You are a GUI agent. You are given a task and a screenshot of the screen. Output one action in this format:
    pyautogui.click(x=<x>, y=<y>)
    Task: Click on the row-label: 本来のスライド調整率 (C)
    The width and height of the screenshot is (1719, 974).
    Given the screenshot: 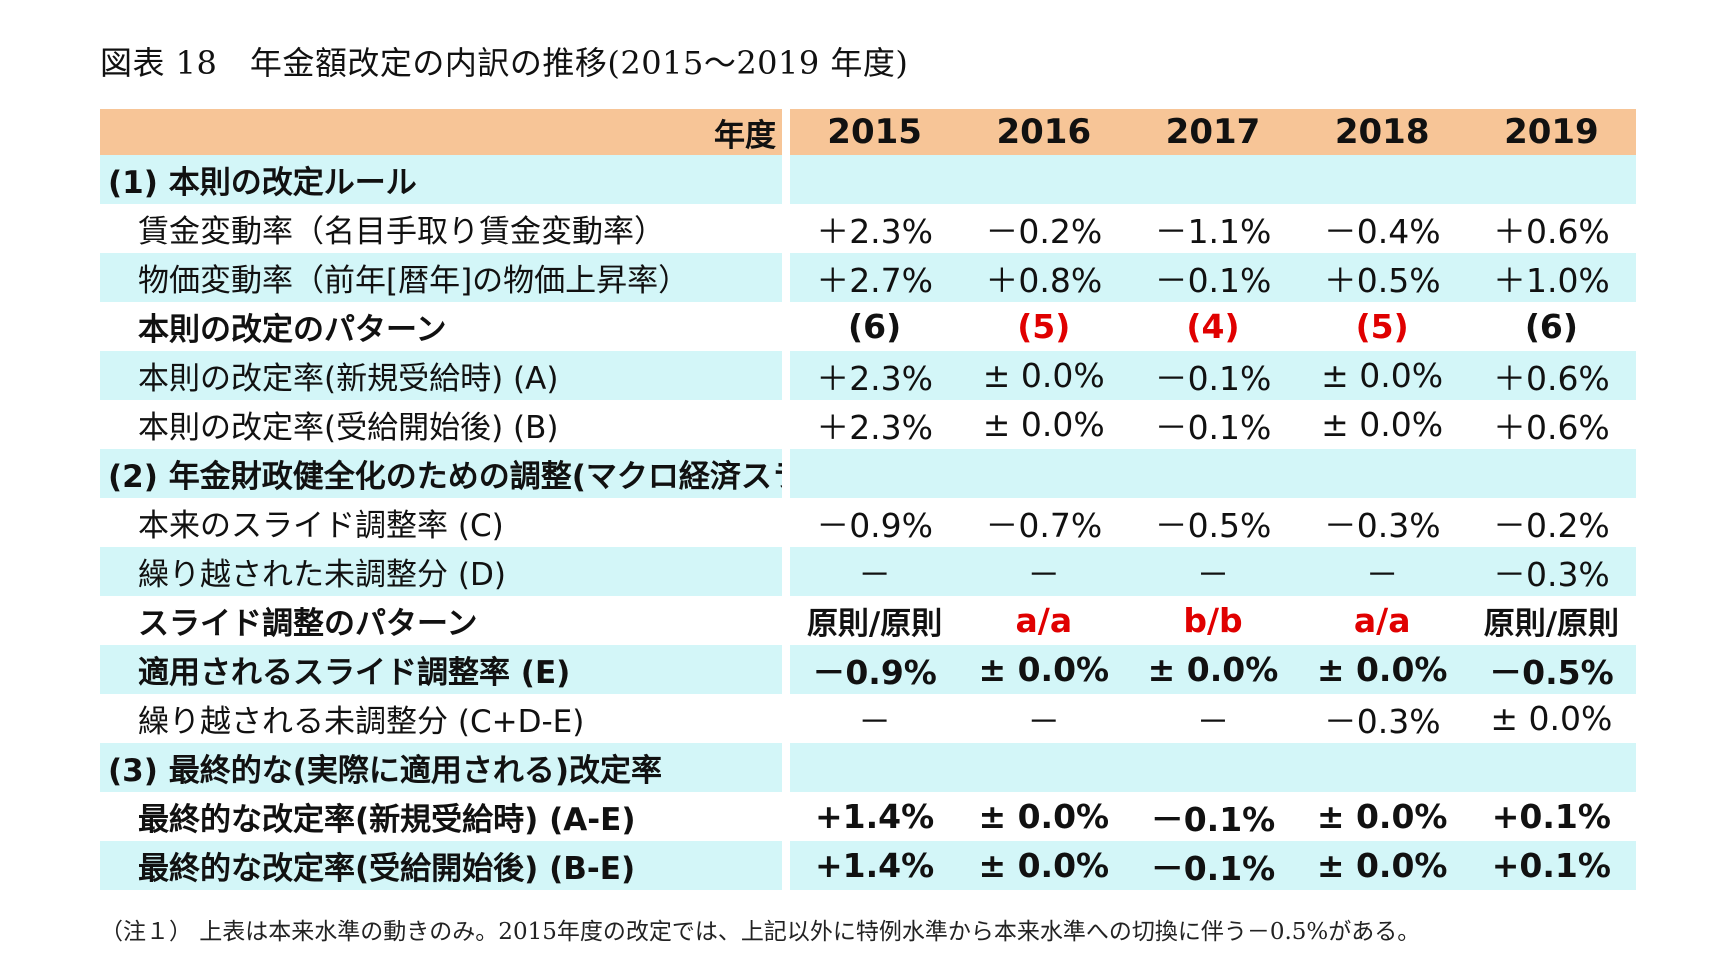 What is the action you would take?
    pyautogui.click(x=321, y=526)
    